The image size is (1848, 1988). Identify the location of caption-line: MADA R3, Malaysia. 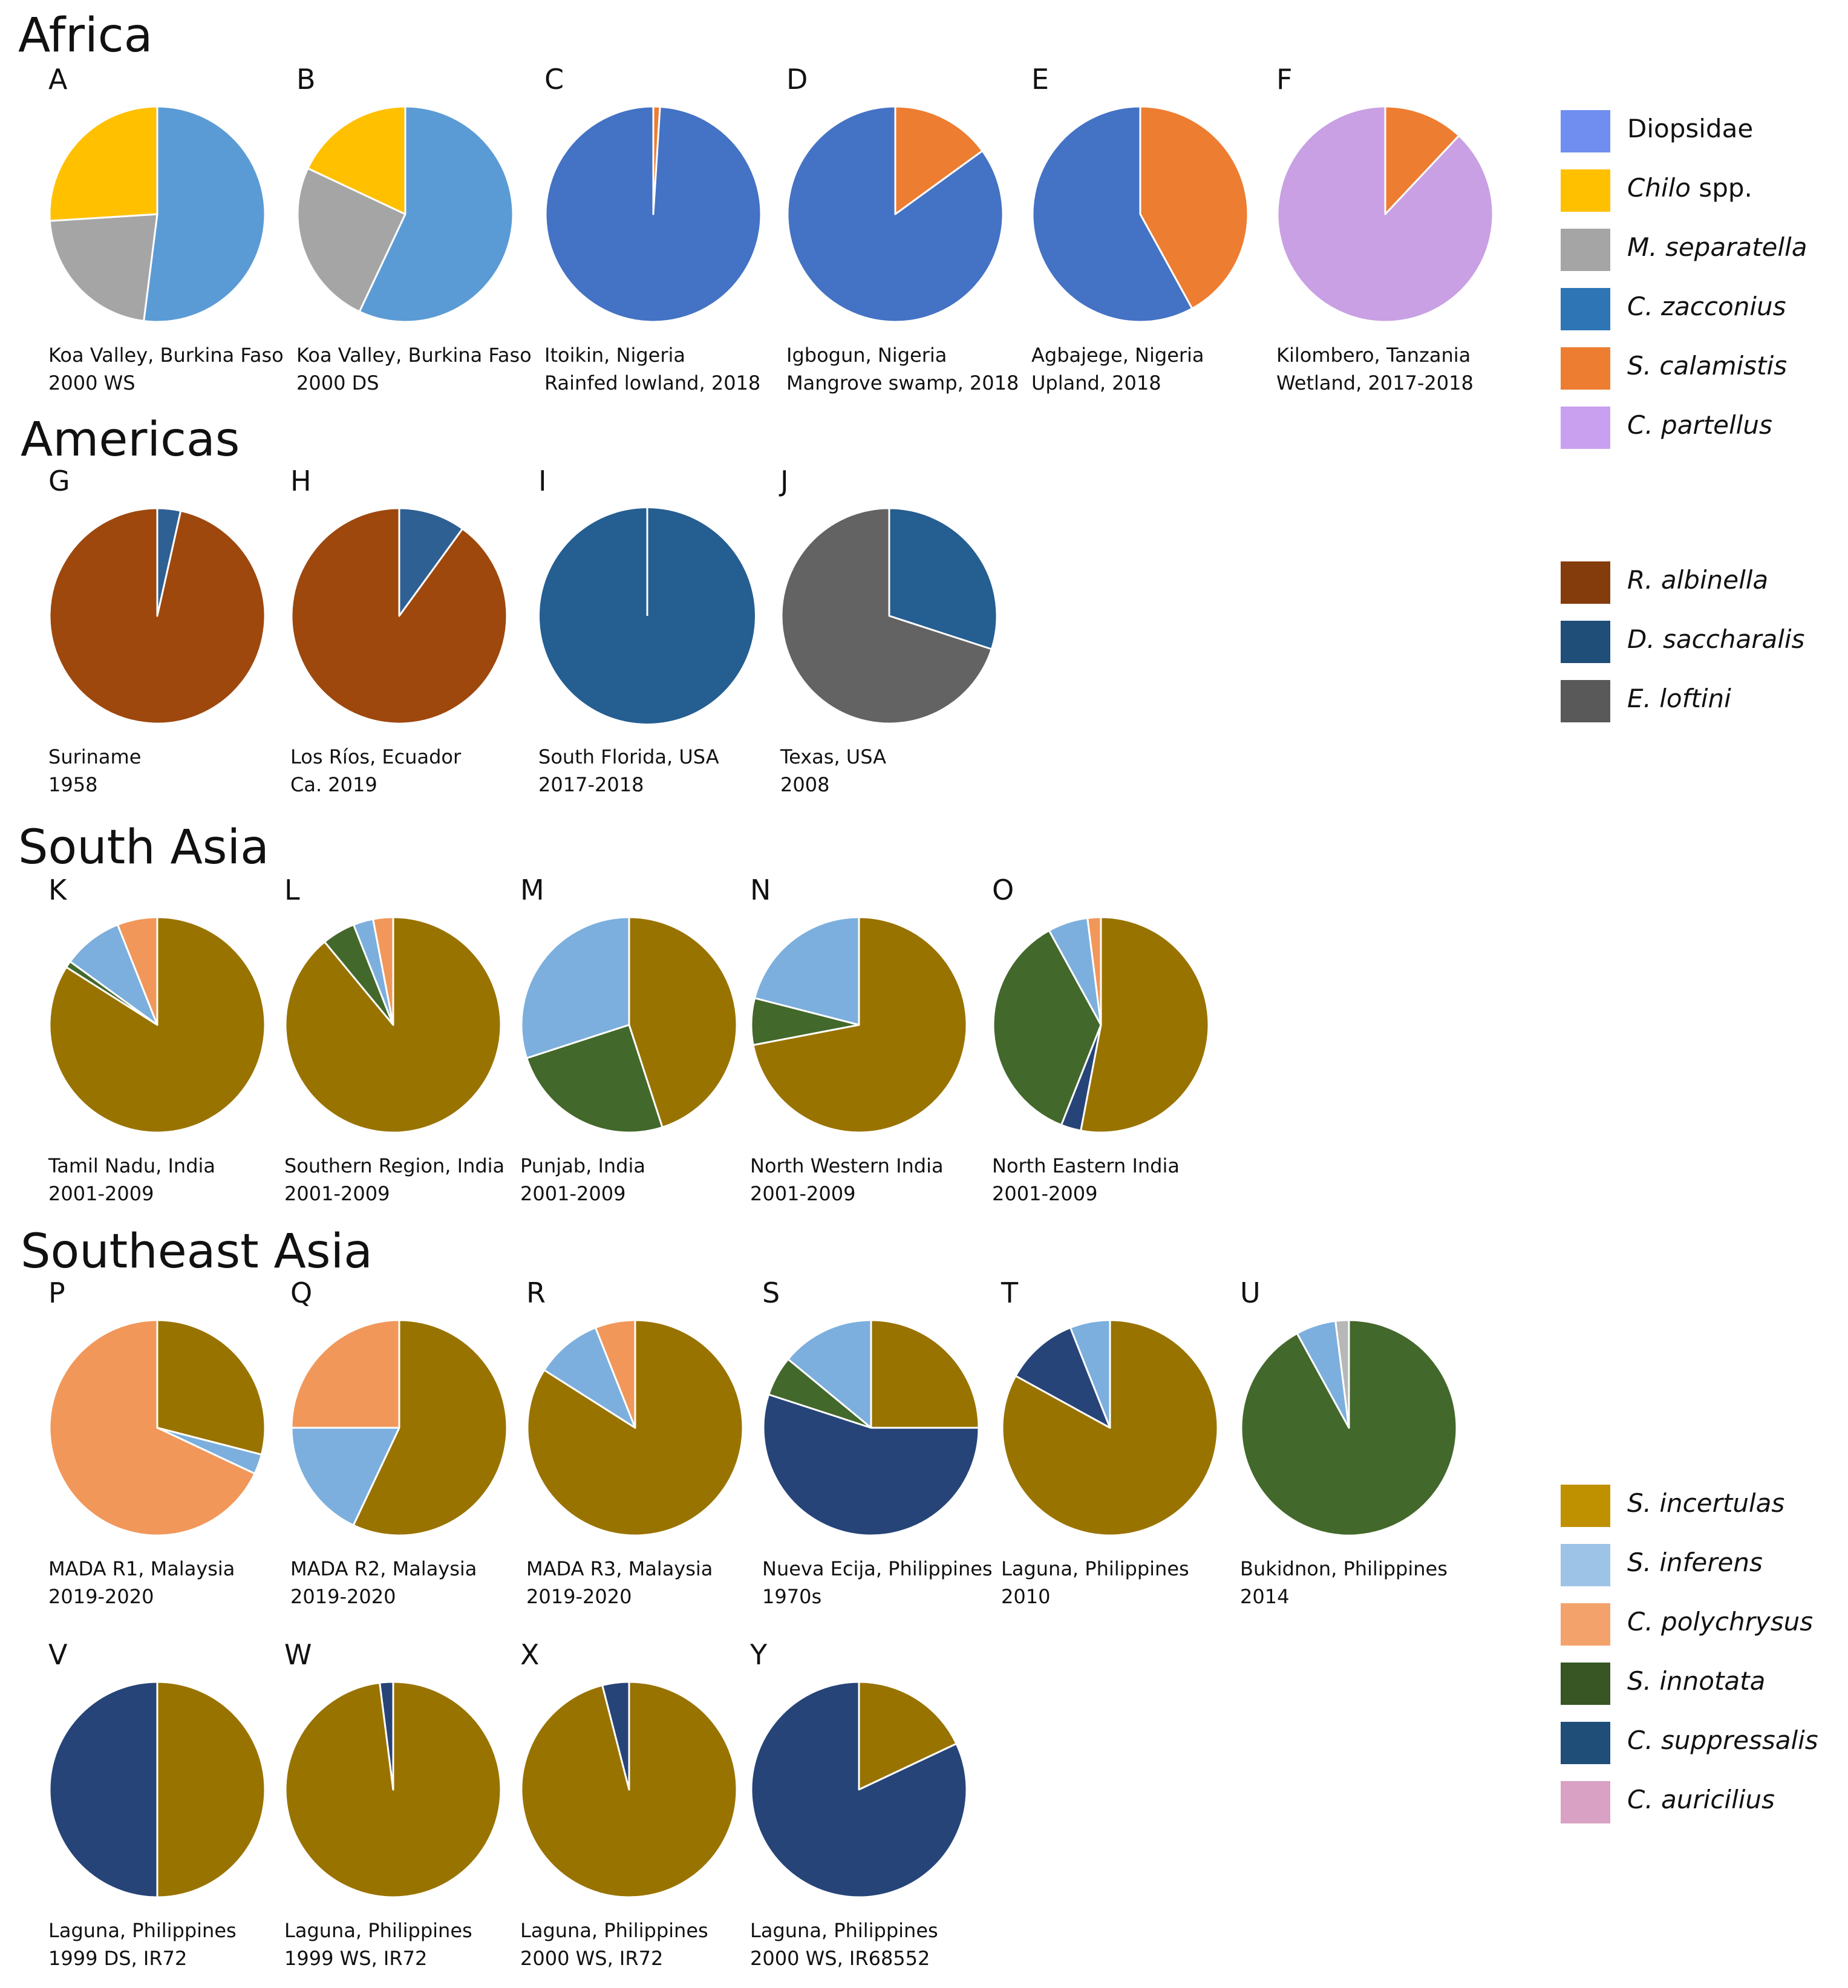
(619, 1568).